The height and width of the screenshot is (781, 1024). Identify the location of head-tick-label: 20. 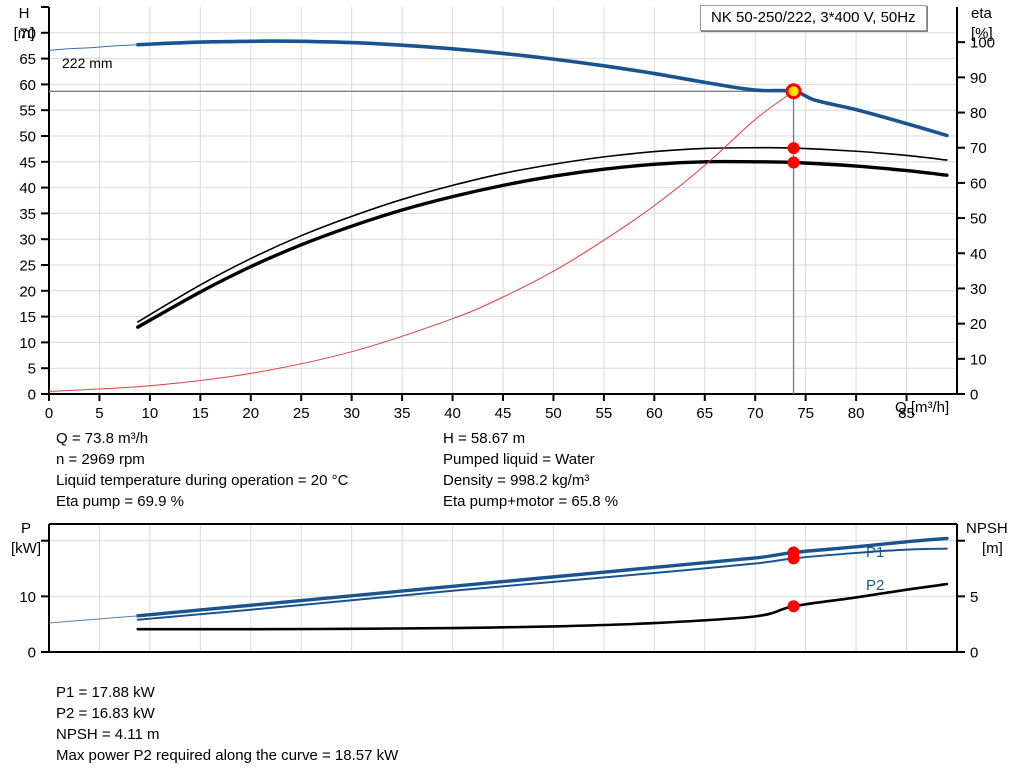
(27, 291).